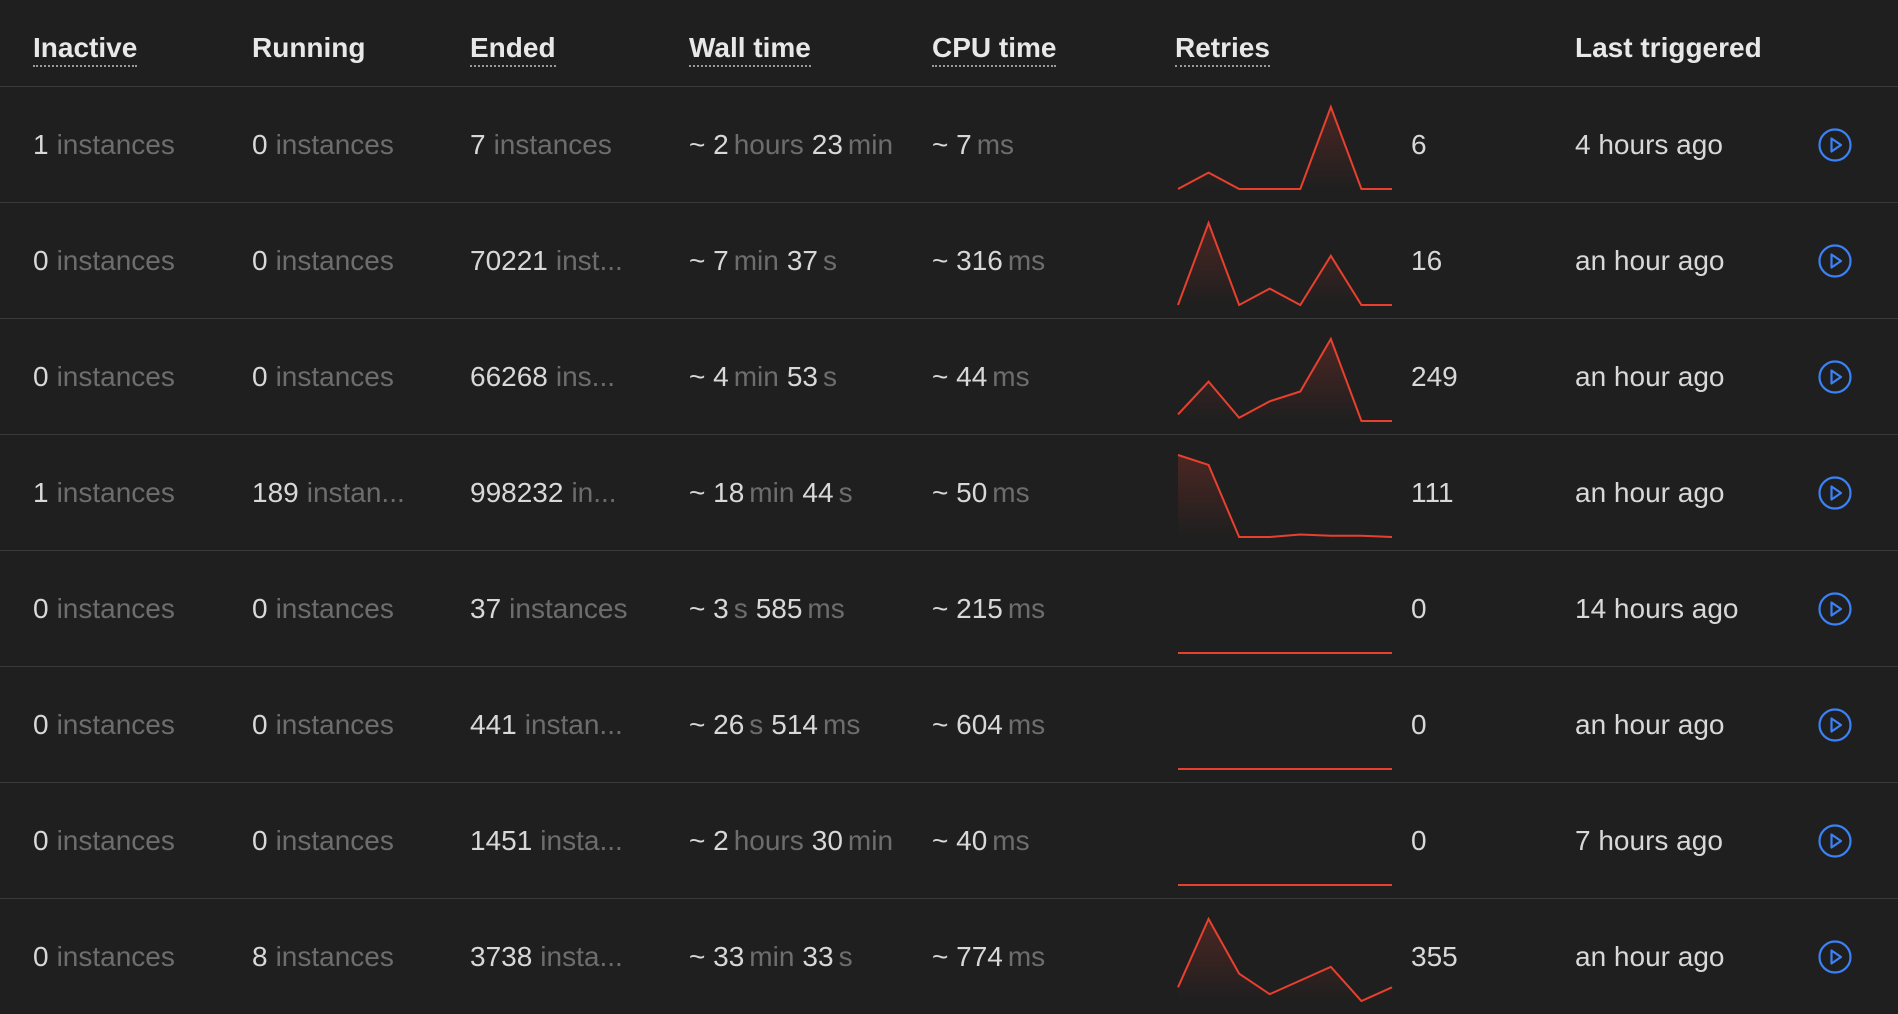 This screenshot has width=1898, height=1014. Describe the element at coordinates (309, 47) in the screenshot. I see `col-header-running: Running` at that location.